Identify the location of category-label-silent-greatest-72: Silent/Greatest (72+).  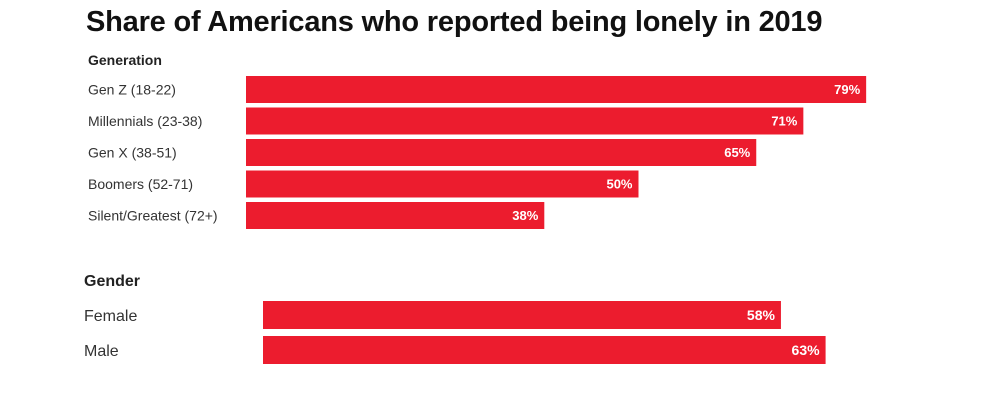
(153, 216).